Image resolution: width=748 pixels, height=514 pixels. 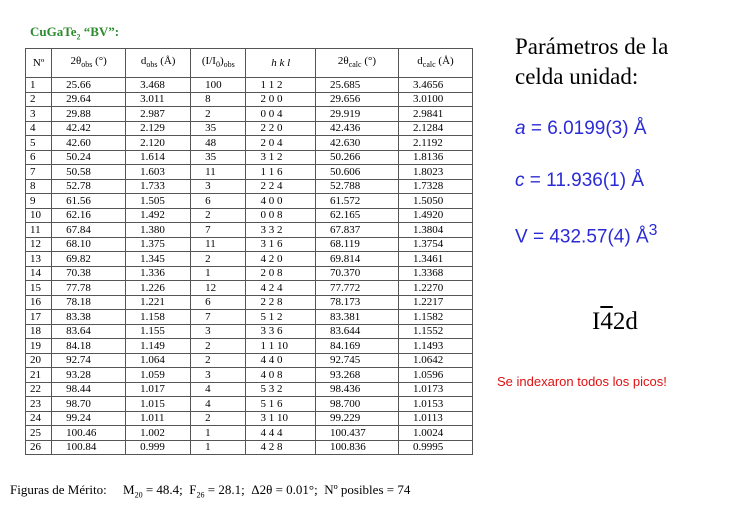 I want to click on table-cell: 23, so click(x=38, y=404).